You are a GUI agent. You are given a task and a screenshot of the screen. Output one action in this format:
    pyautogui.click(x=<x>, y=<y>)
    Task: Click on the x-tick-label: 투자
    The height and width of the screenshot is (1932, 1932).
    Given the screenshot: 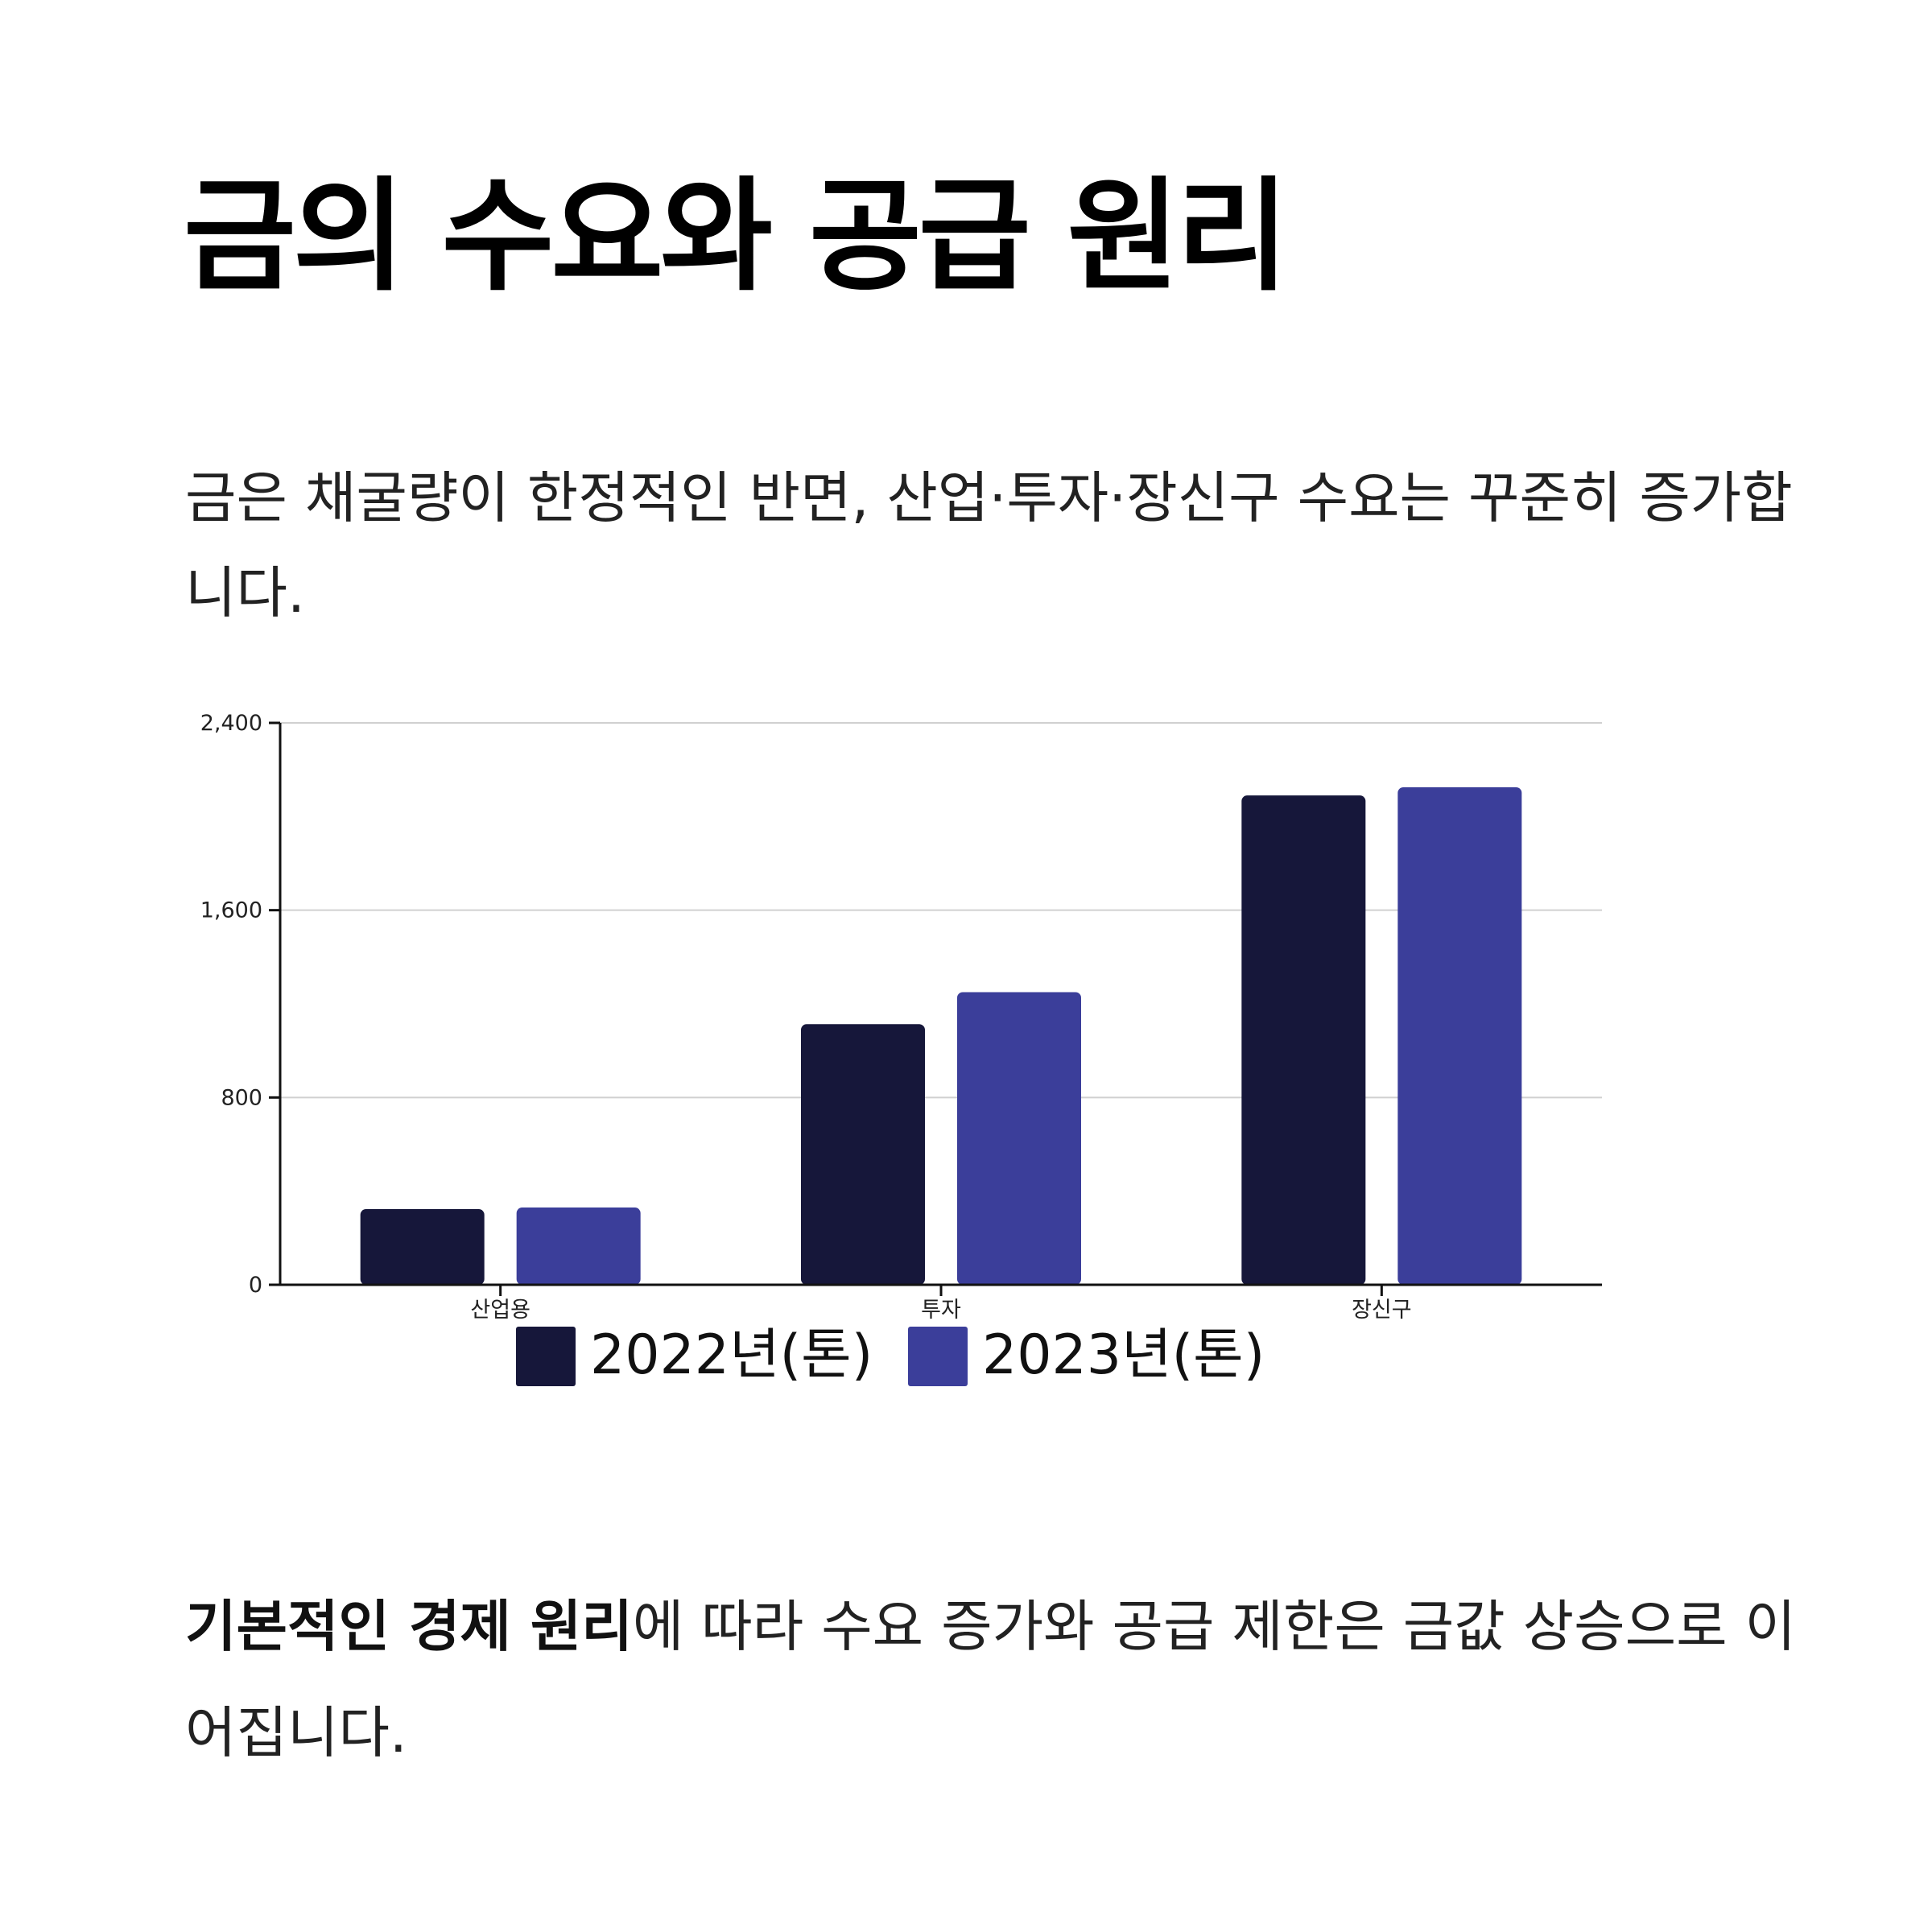 What is the action you would take?
    pyautogui.click(x=941, y=1310)
    